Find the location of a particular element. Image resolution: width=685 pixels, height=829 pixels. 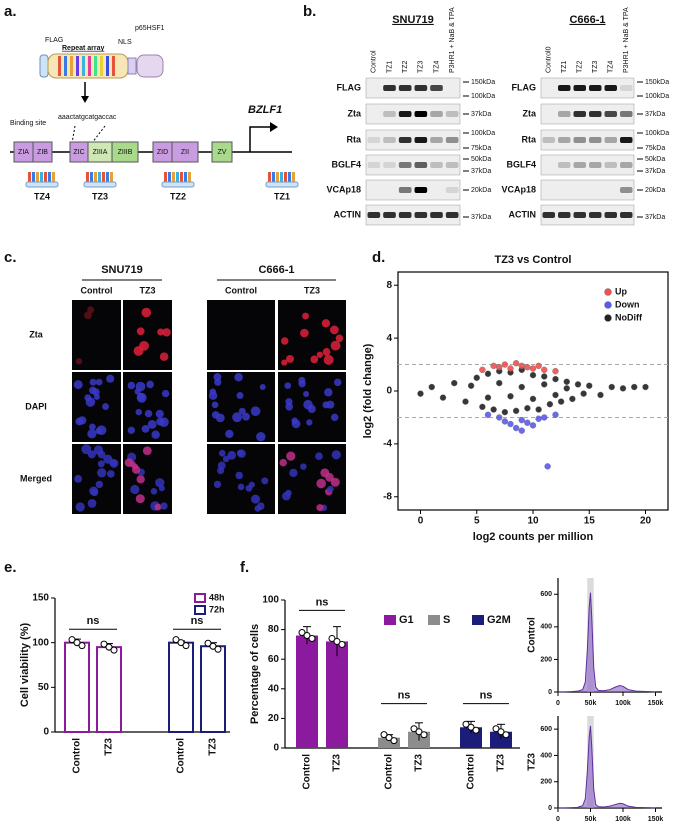

y-tick-label: 60 is located at coordinates (274, 659).